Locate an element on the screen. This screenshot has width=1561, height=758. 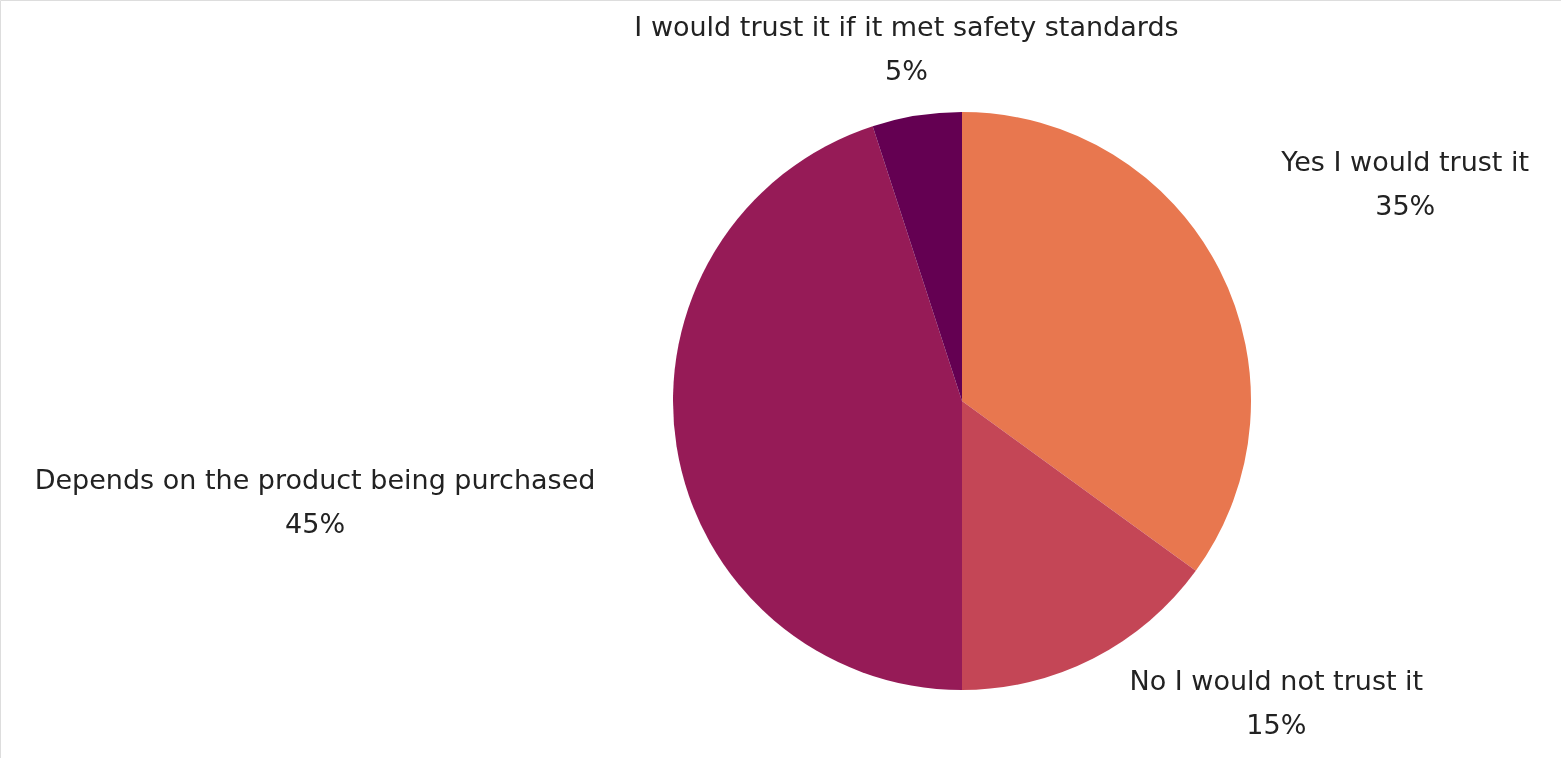
slice-label: I would trust it if it met safety standards is located at coordinates (906, 27).